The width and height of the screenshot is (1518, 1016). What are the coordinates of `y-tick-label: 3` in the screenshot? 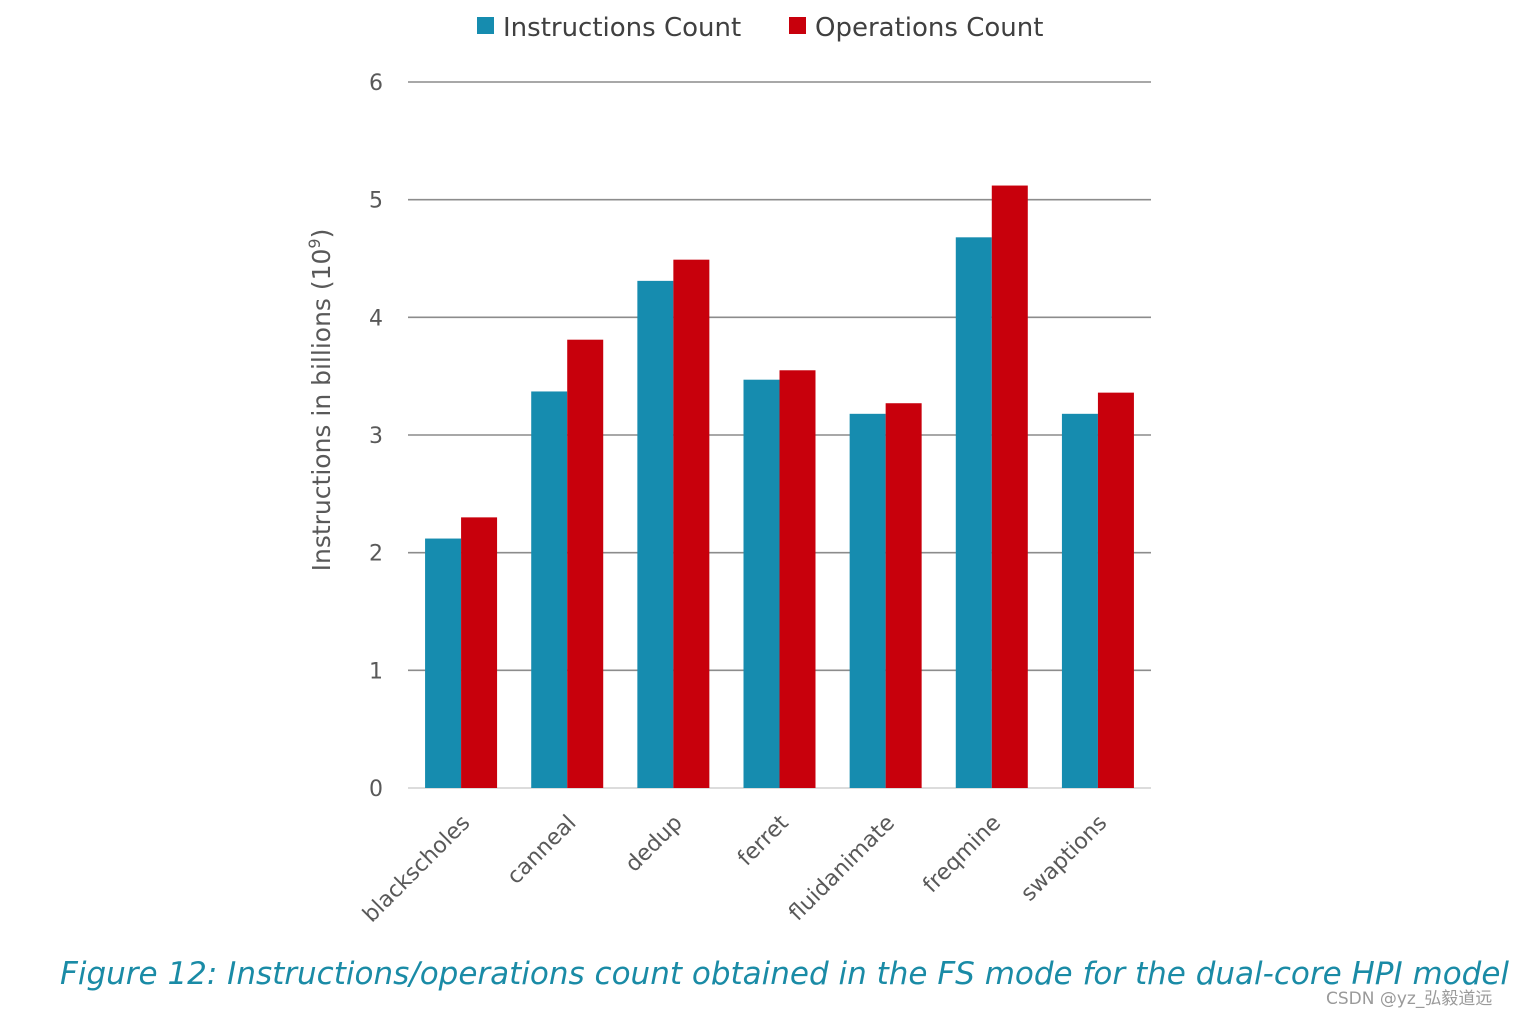 It's located at (376, 436).